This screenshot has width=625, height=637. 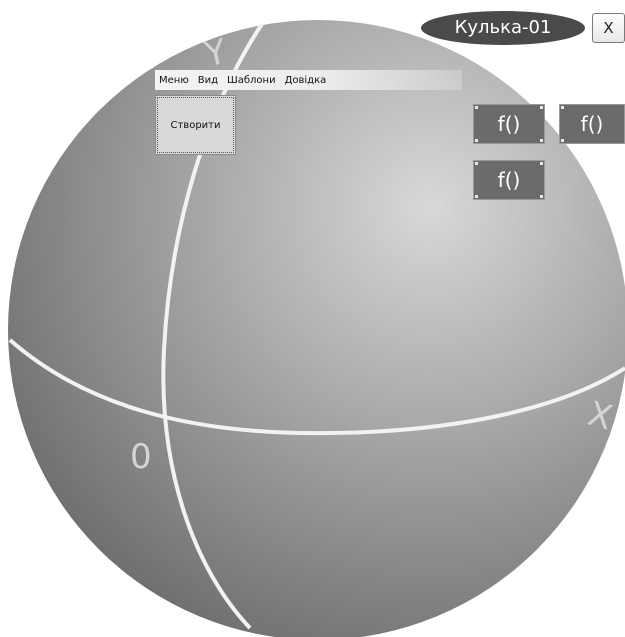 I want to click on close-button: X, so click(x=608, y=28).